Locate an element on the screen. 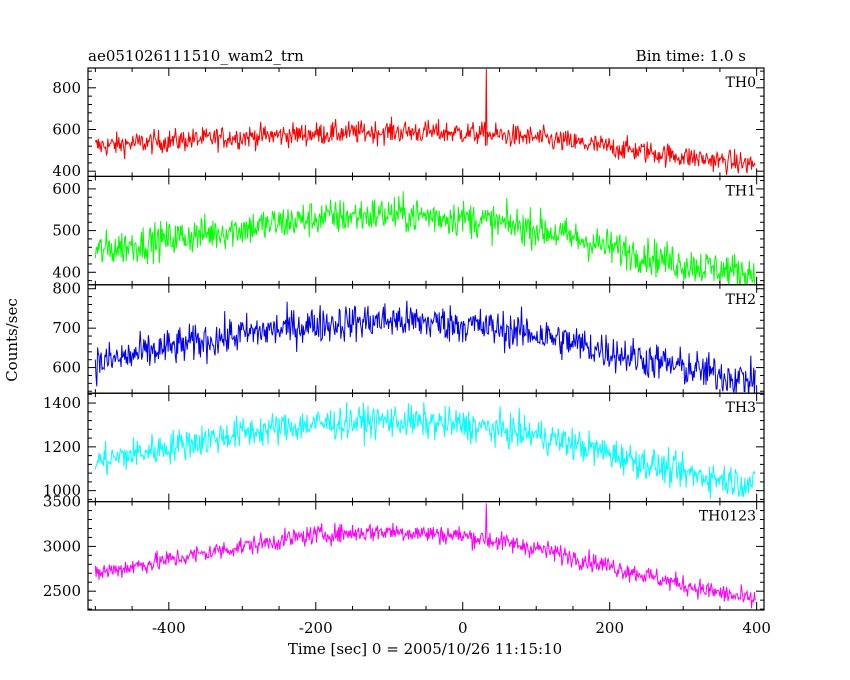 Image resolution: width=850 pixels, height=680 pixels. x-axis: -400 -200 0 200 400 is located at coordinates (461, 628).